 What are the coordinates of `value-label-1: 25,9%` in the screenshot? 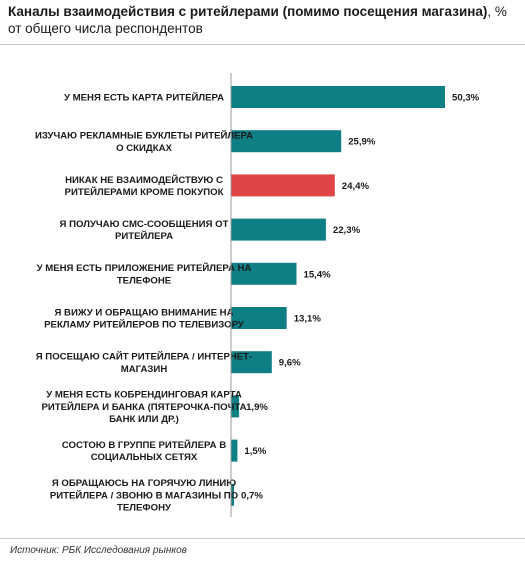 It's located at (362, 142).